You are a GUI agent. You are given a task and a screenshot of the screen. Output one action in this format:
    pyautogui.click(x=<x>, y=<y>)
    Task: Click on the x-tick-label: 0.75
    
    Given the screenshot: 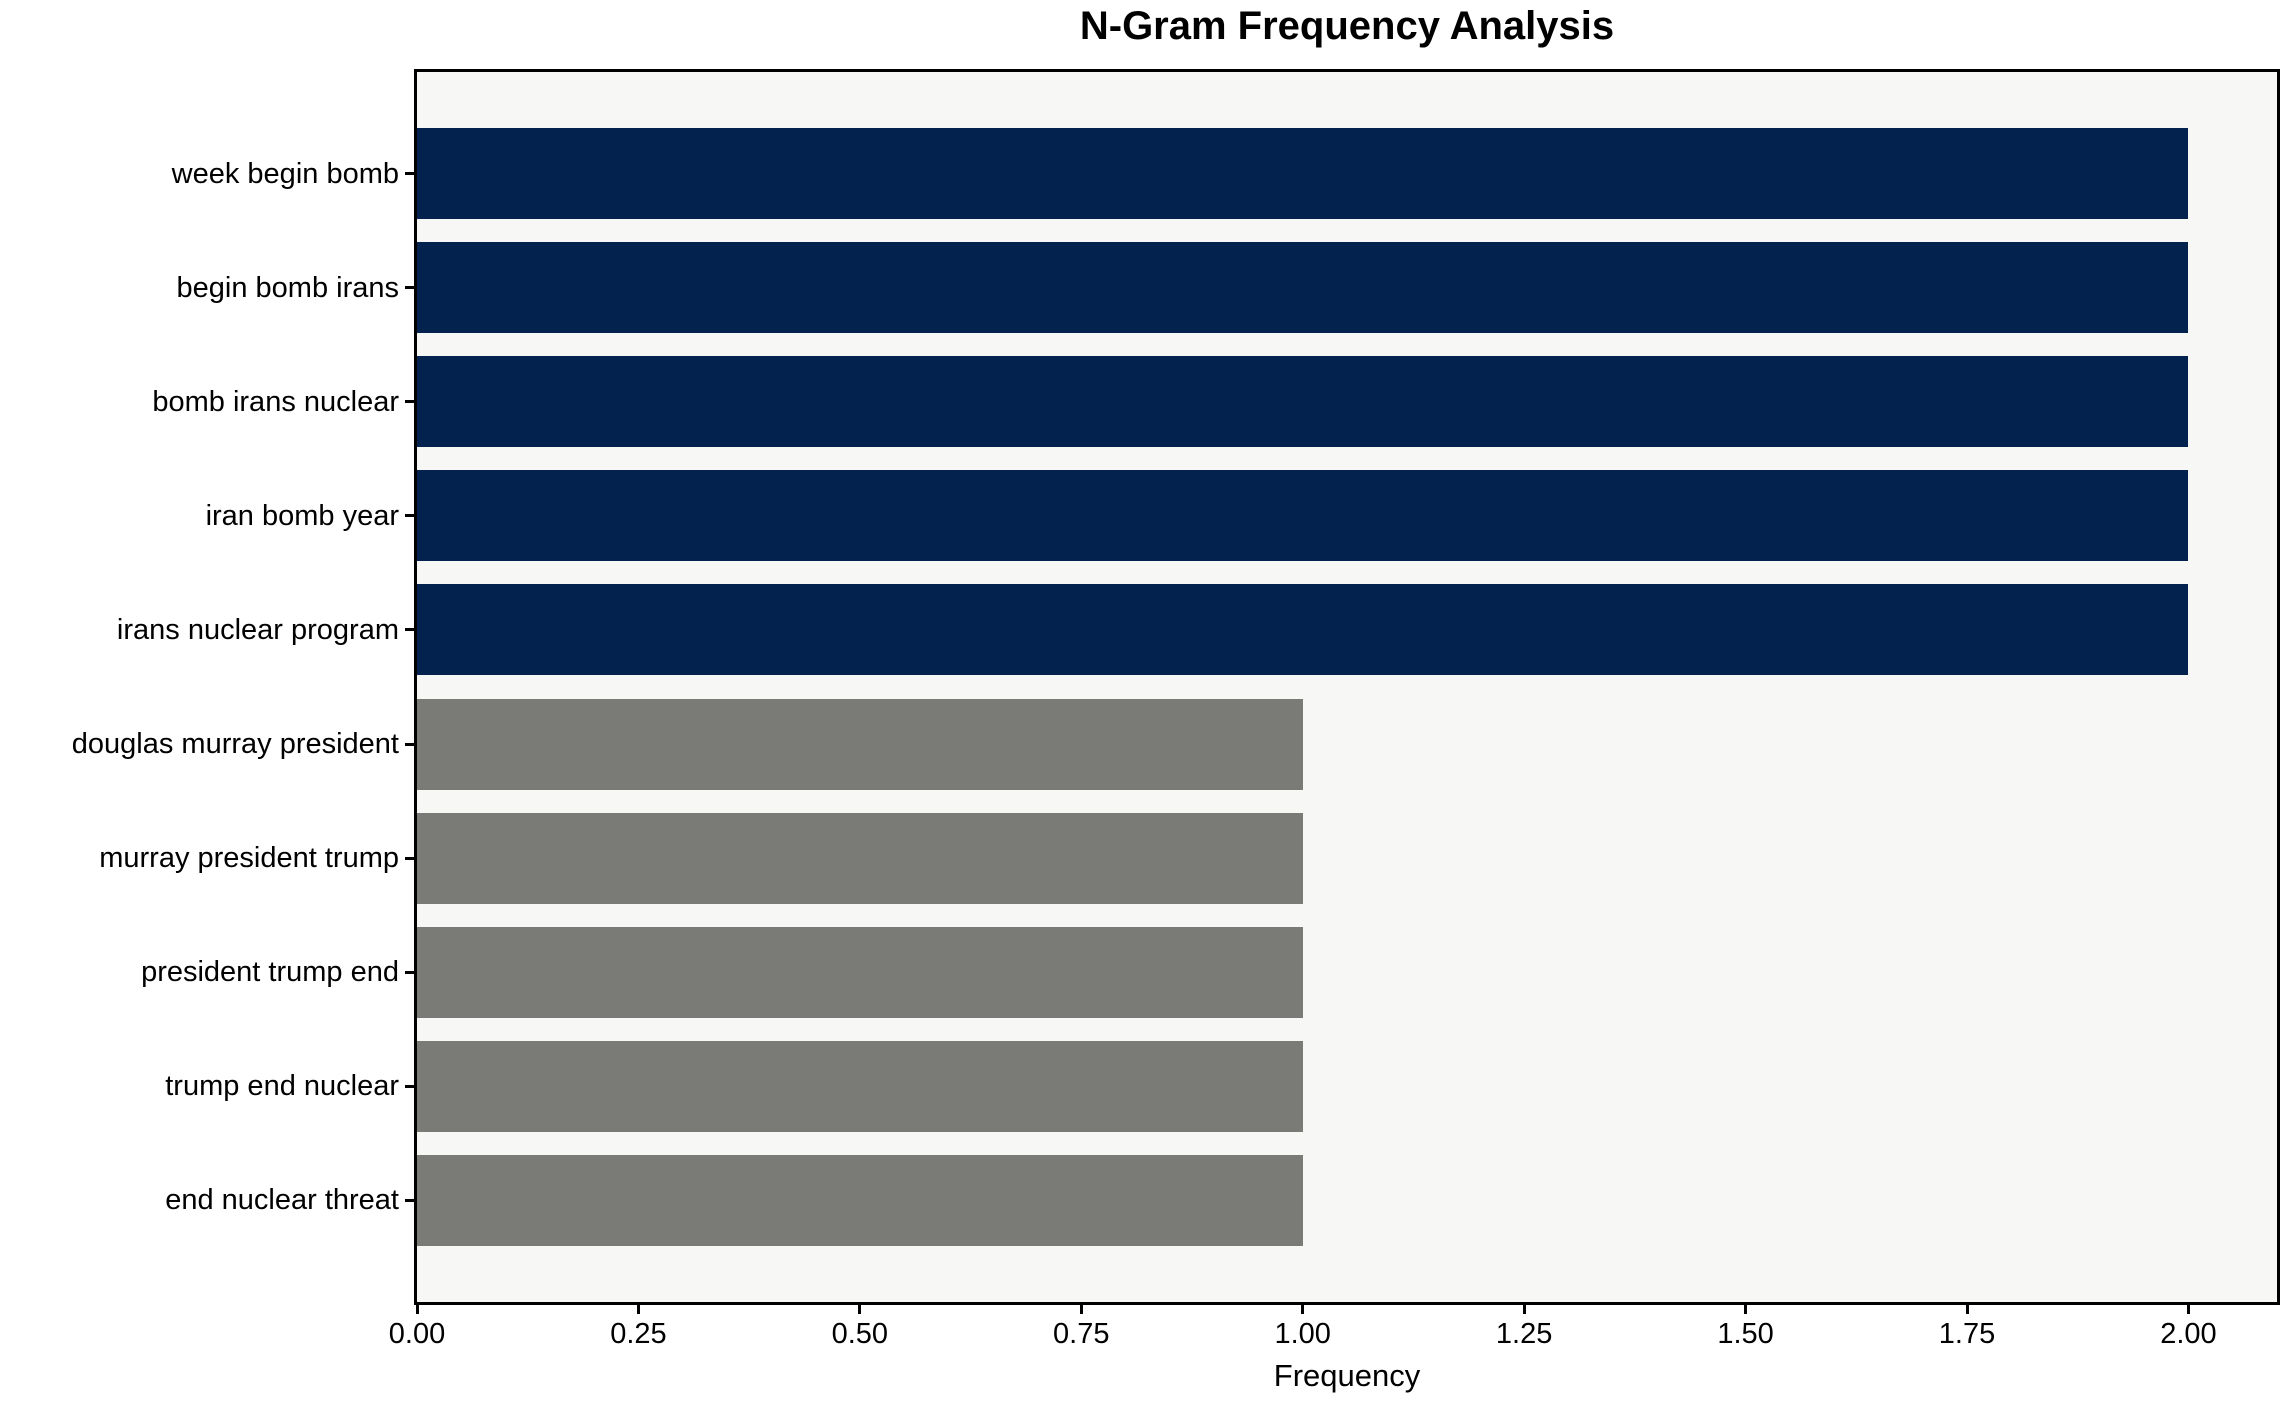 What is the action you would take?
    pyautogui.click(x=1081, y=1334)
    